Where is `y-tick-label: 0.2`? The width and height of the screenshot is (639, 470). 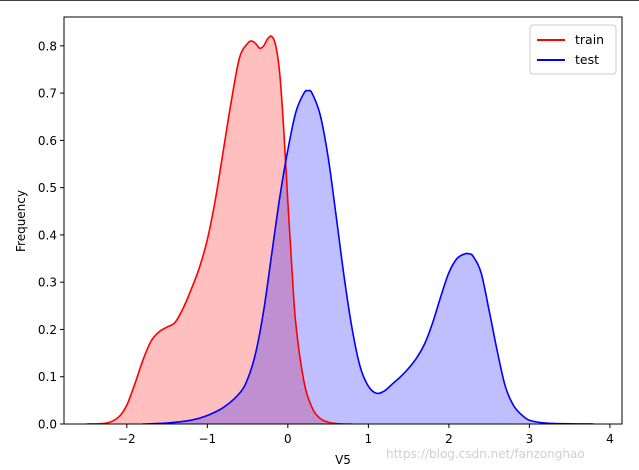
y-tick-label: 0.2 is located at coordinates (47, 330).